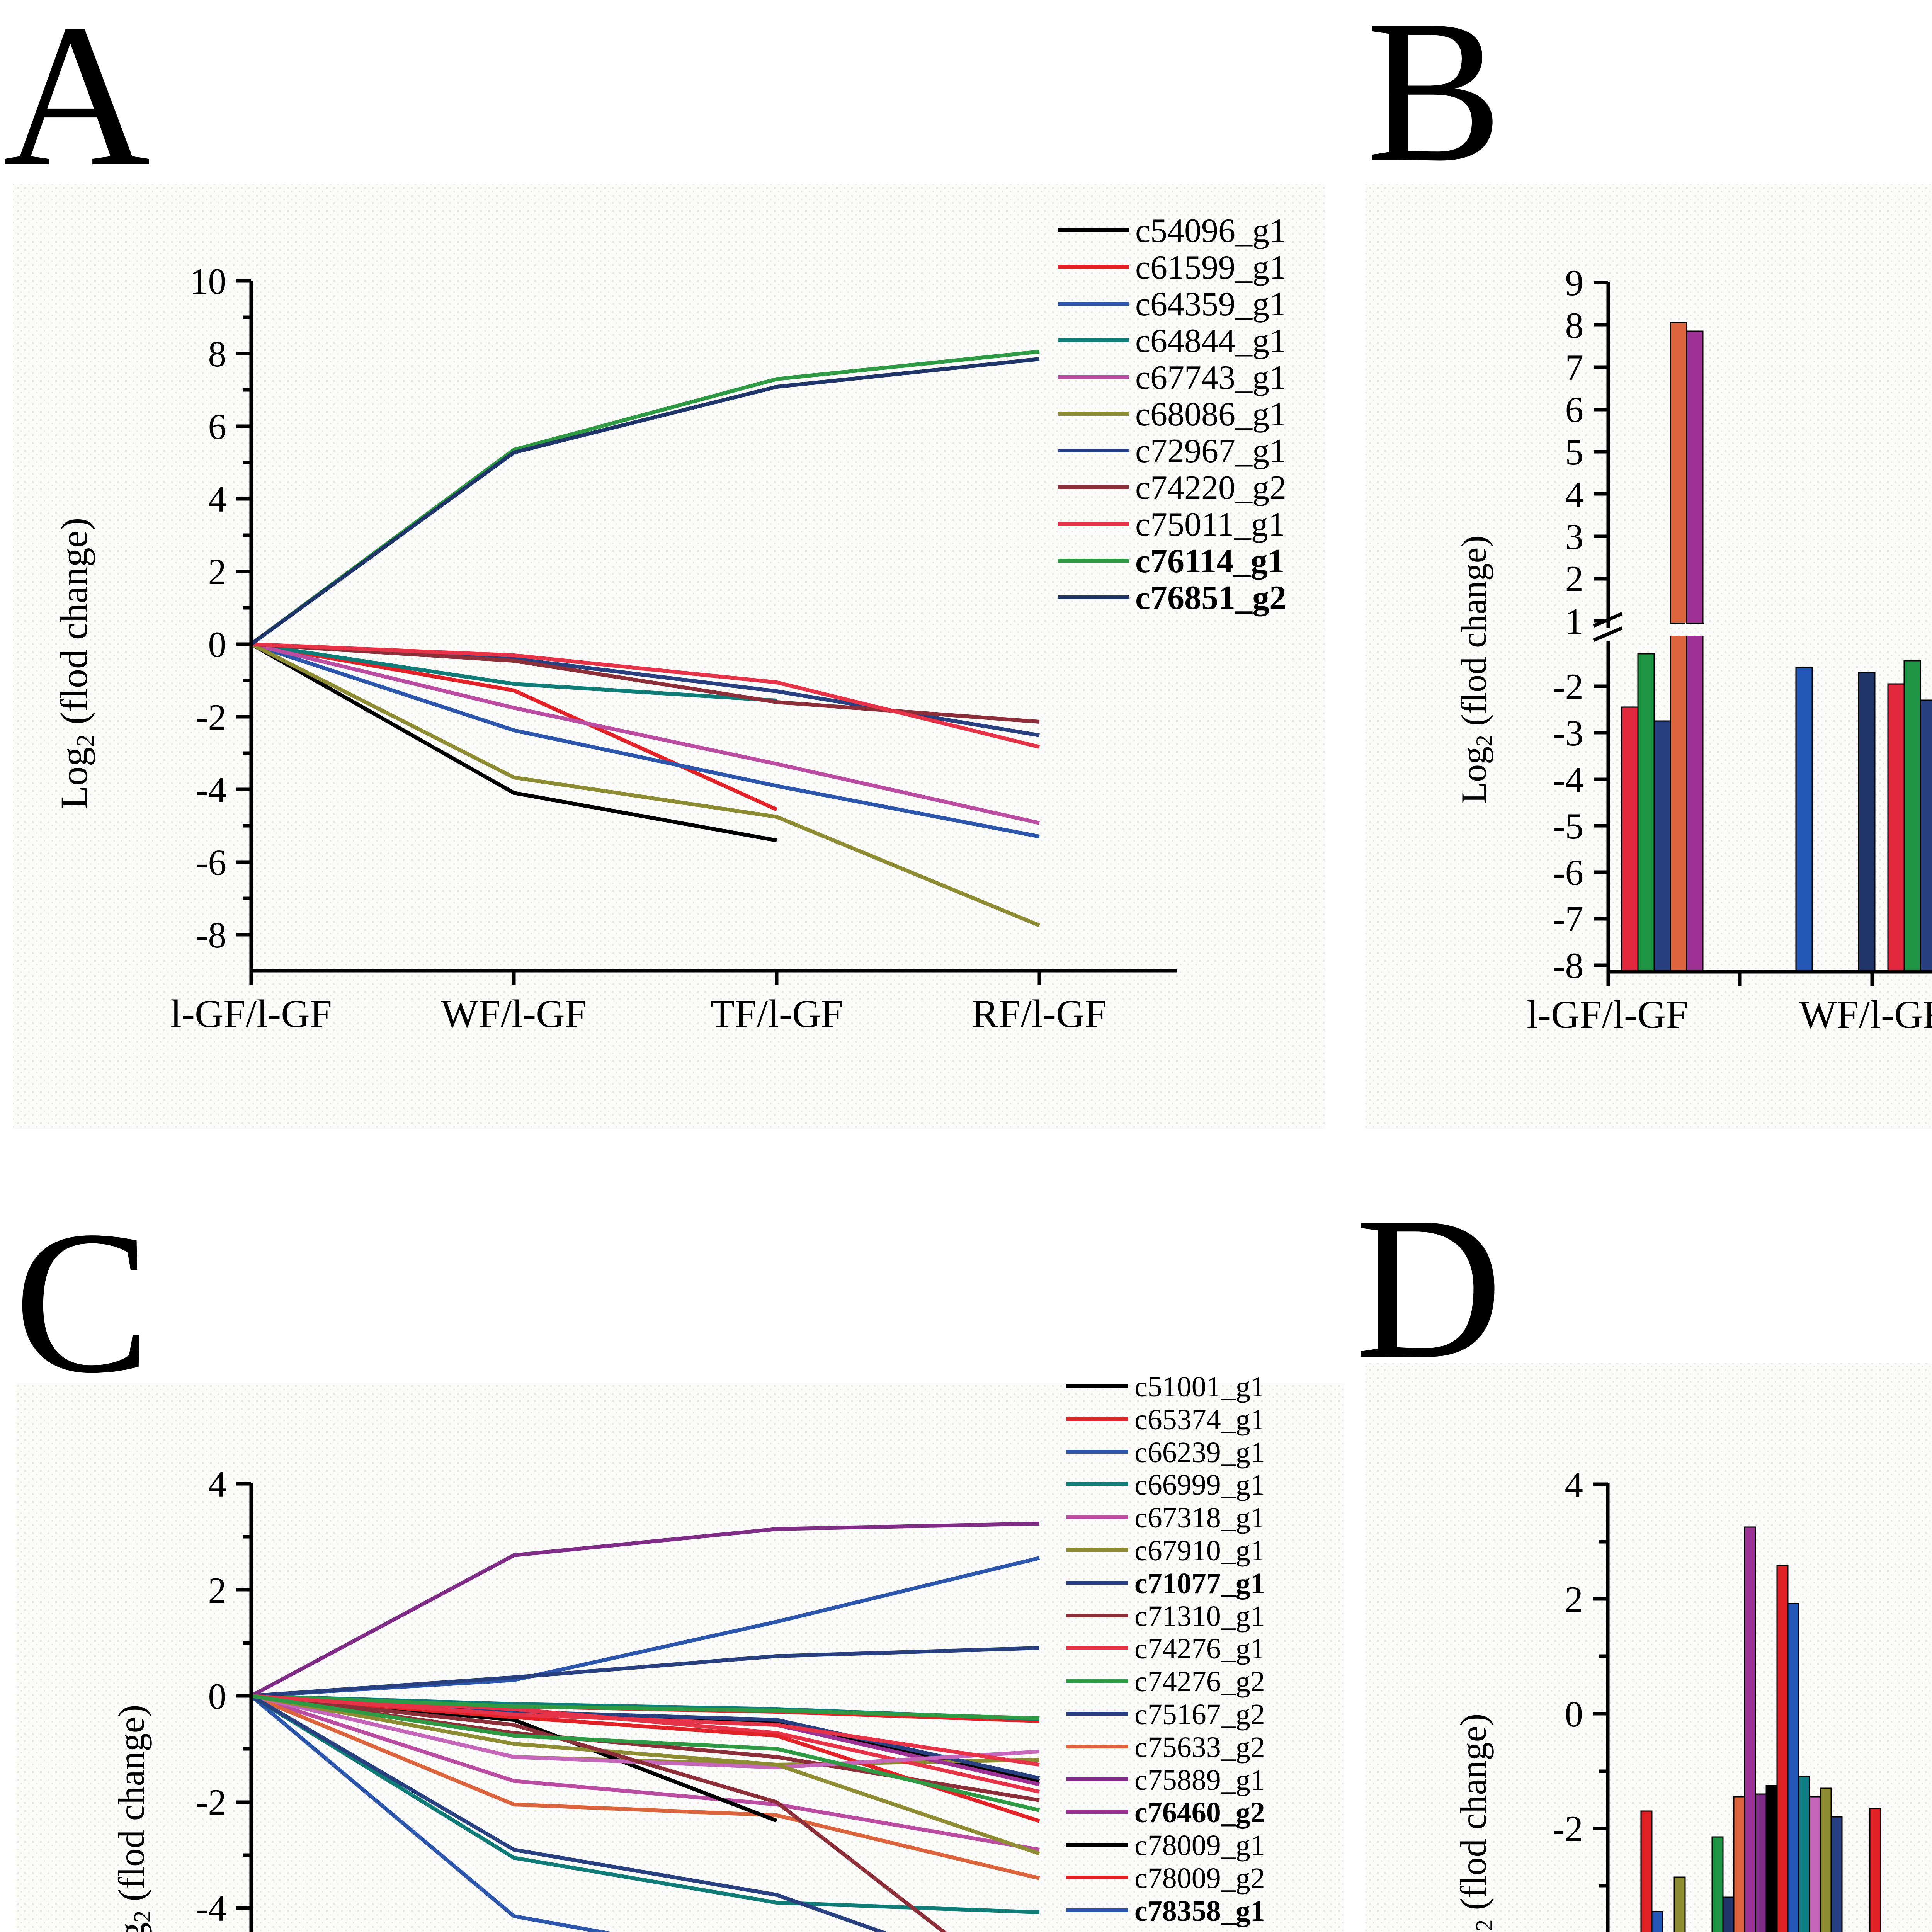 This screenshot has width=1932, height=1932. I want to click on svg-text: c67318_g1, so click(1199, 1518).